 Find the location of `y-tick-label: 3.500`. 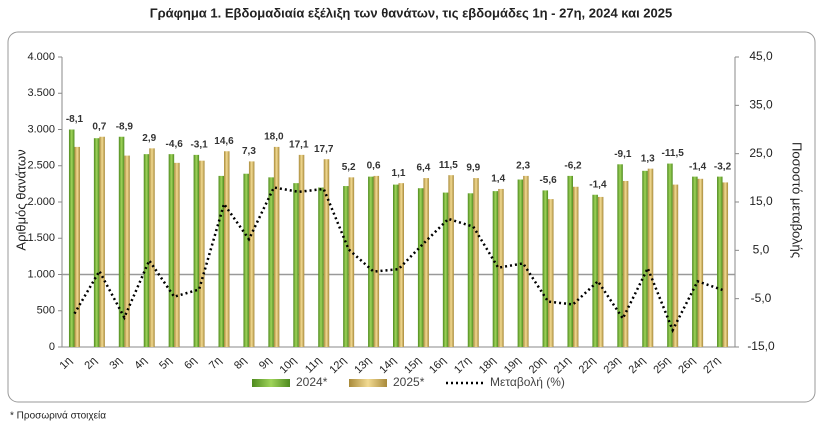

y-tick-label: 3.500 is located at coordinates (41, 93).